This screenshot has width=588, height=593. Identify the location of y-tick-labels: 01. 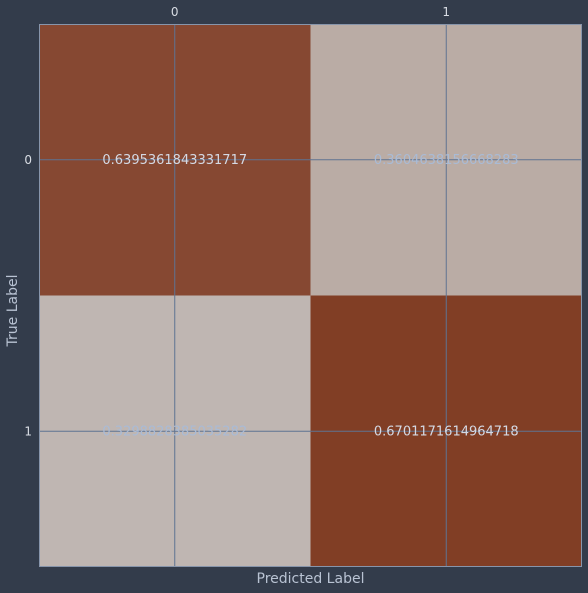
(28, 296).